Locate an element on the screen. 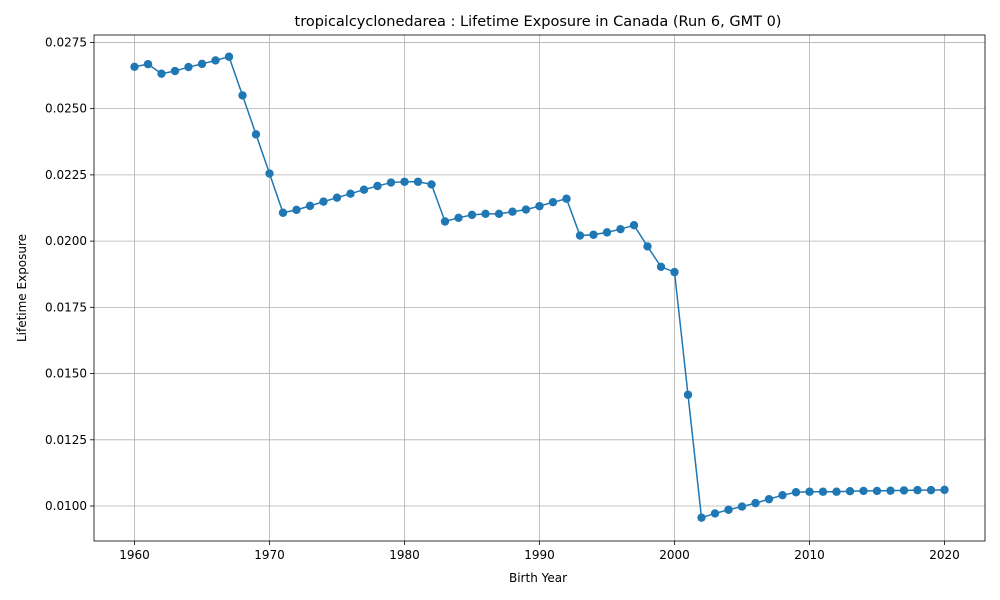  x-tick-label: 1980 is located at coordinates (404, 555).